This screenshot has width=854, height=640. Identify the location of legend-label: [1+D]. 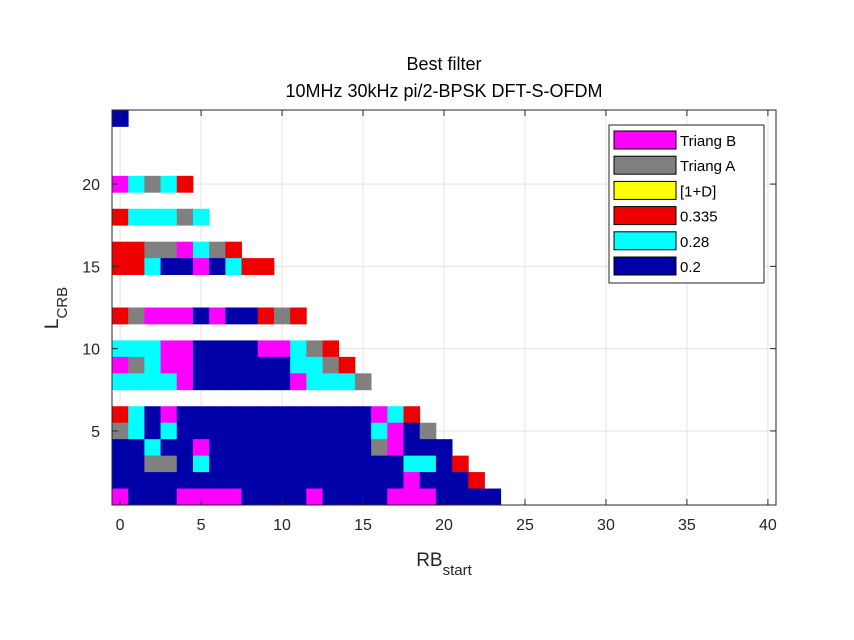
(698, 191).